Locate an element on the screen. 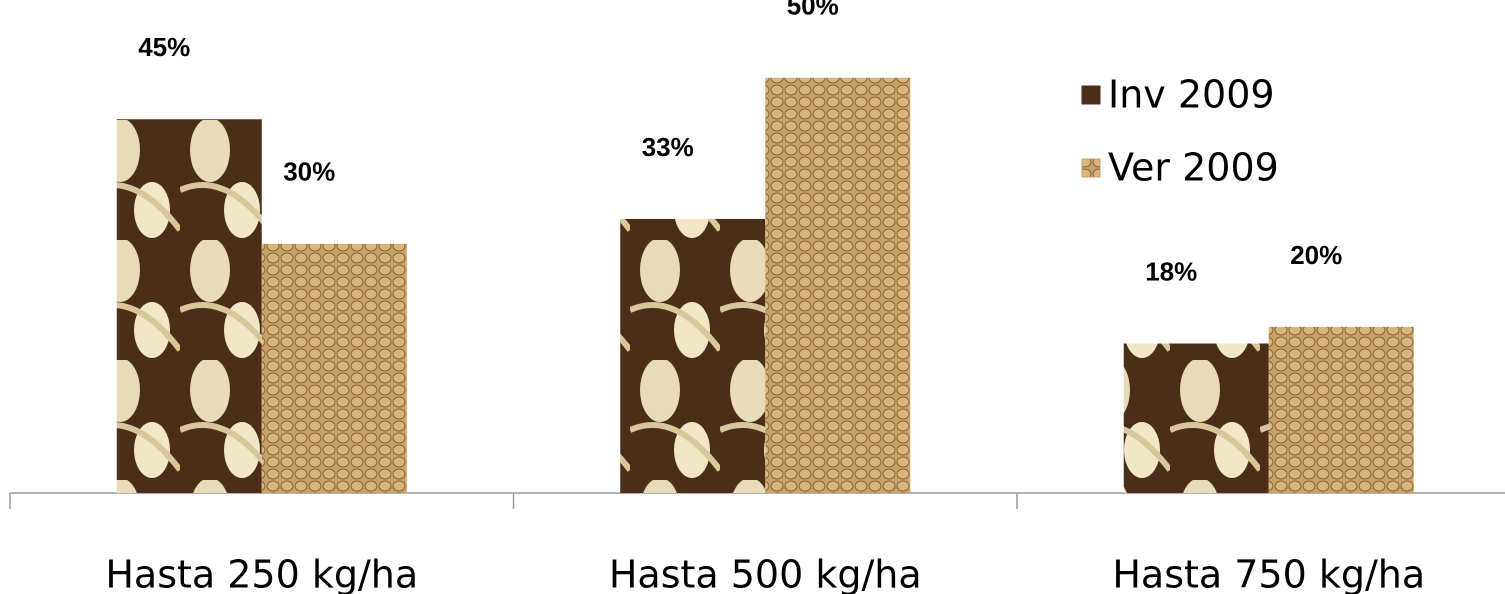 Image resolution: width=1505 pixels, height=594 pixels. legend-label: Inv 2009 is located at coordinates (1191, 95).